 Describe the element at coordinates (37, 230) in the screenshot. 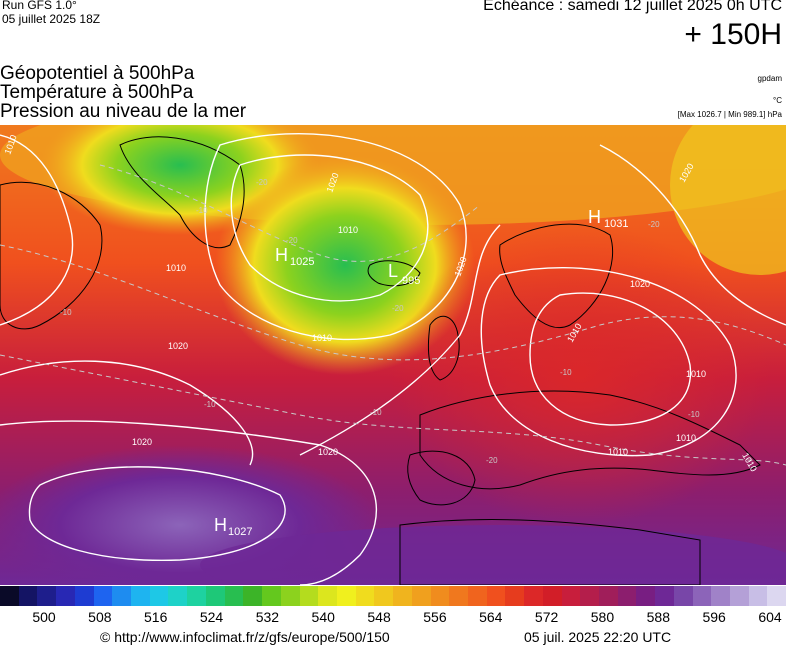

I see `isobar-1010-north` at that location.